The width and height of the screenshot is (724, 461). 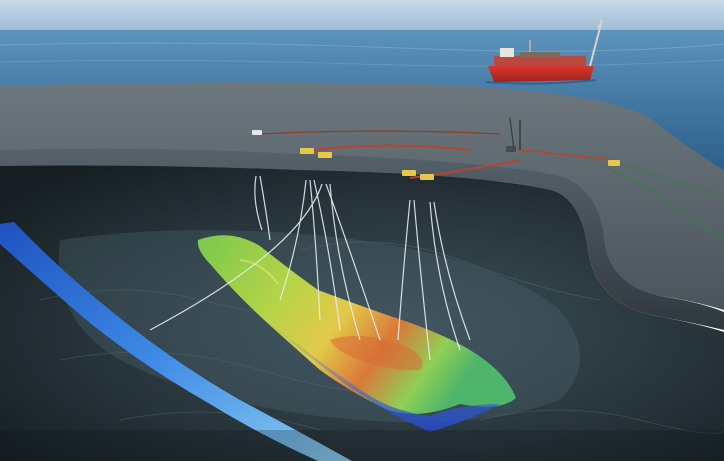 I want to click on subsea-manifolds, so click(x=436, y=155).